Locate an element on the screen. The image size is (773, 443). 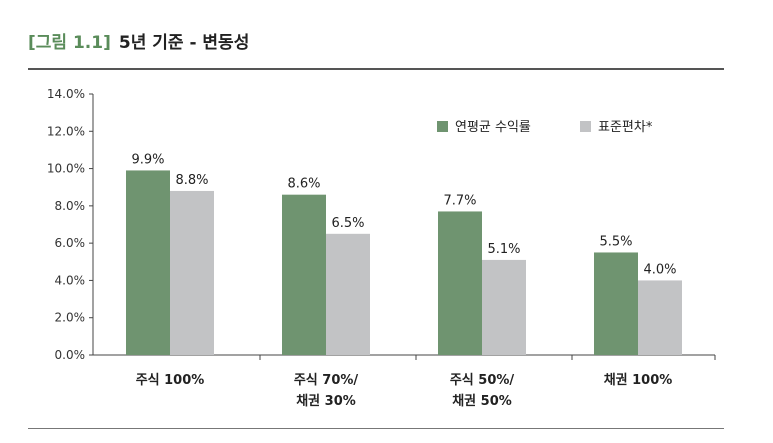
data-label: 6.5% is located at coordinates (347, 223).